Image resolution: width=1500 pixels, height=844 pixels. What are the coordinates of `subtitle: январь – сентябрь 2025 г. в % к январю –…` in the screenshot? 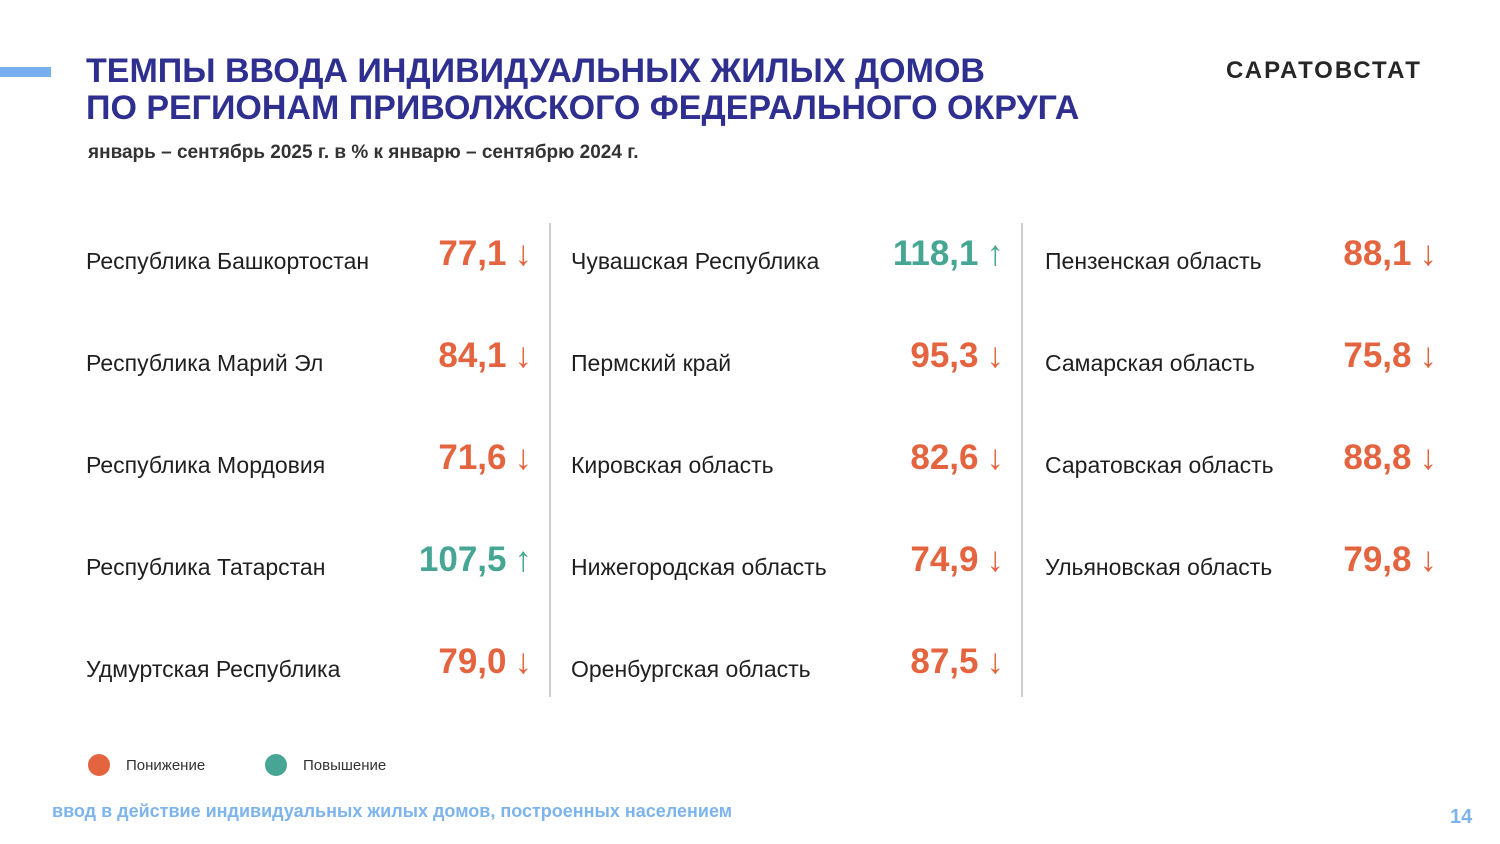 It's located at (363, 152).